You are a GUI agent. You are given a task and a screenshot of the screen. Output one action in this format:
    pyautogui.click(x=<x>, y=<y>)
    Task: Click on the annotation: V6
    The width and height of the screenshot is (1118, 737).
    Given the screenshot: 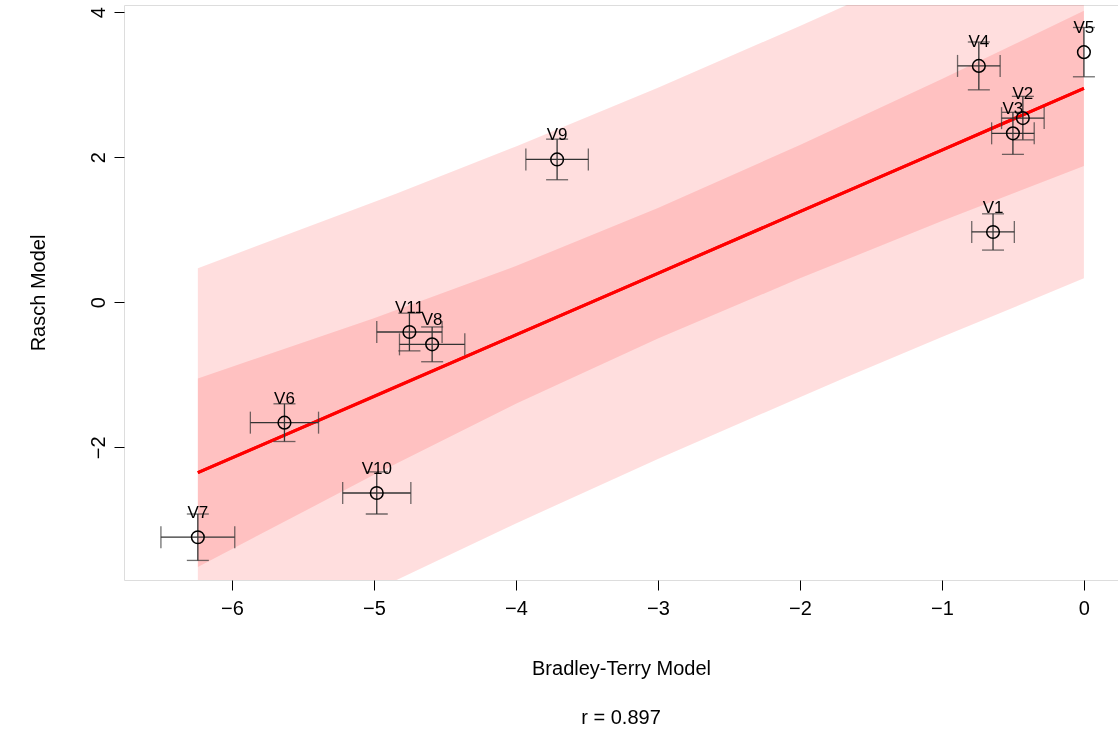 What is the action you would take?
    pyautogui.click(x=284, y=398)
    